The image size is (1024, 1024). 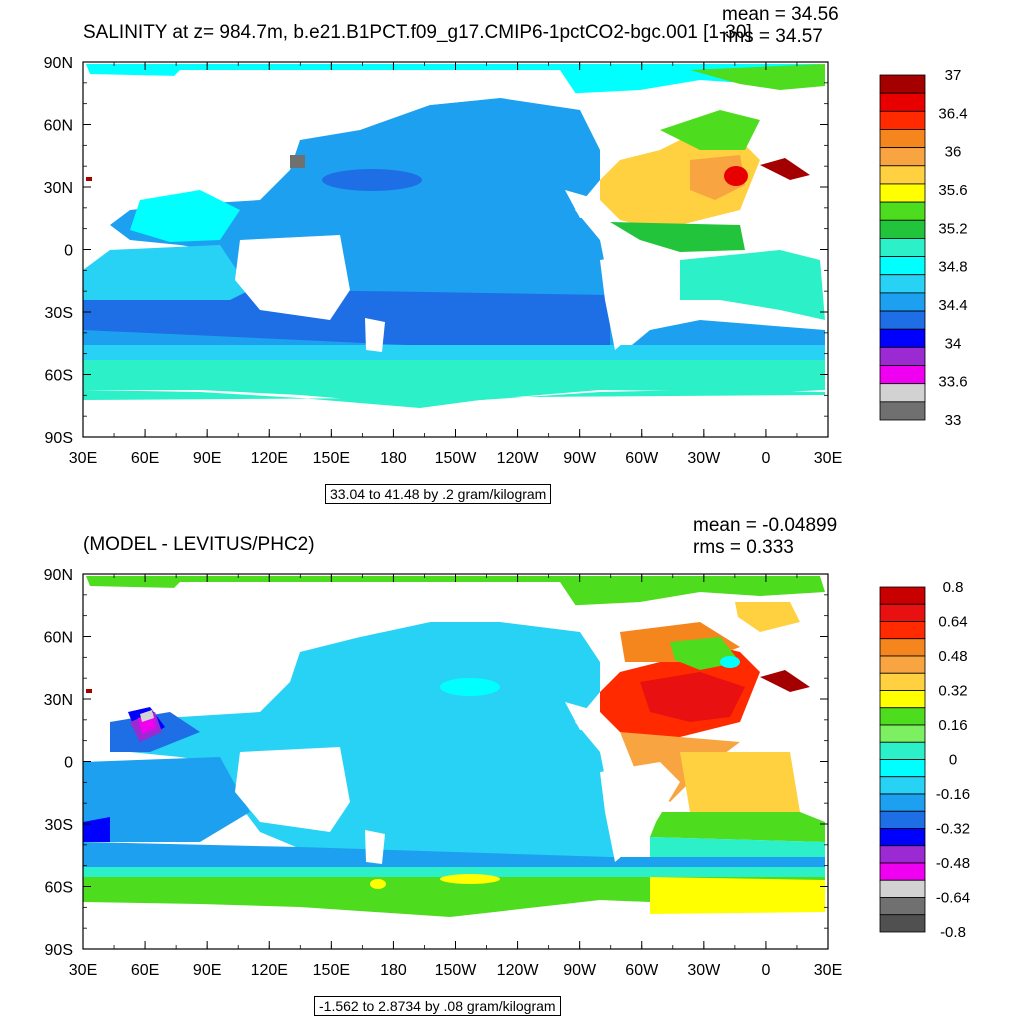 I want to click on colorbar-label: 34.4, so click(x=952, y=305).